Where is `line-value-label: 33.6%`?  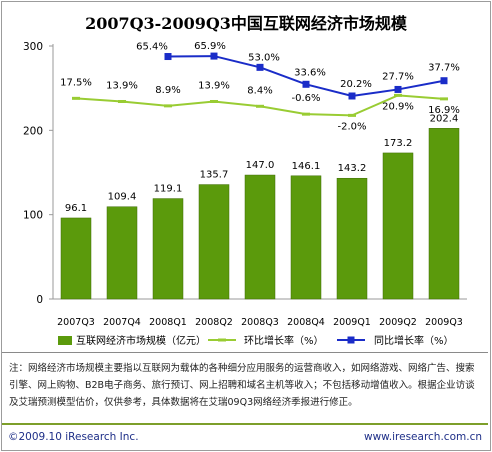
line-value-label: 33.6% is located at coordinates (310, 72).